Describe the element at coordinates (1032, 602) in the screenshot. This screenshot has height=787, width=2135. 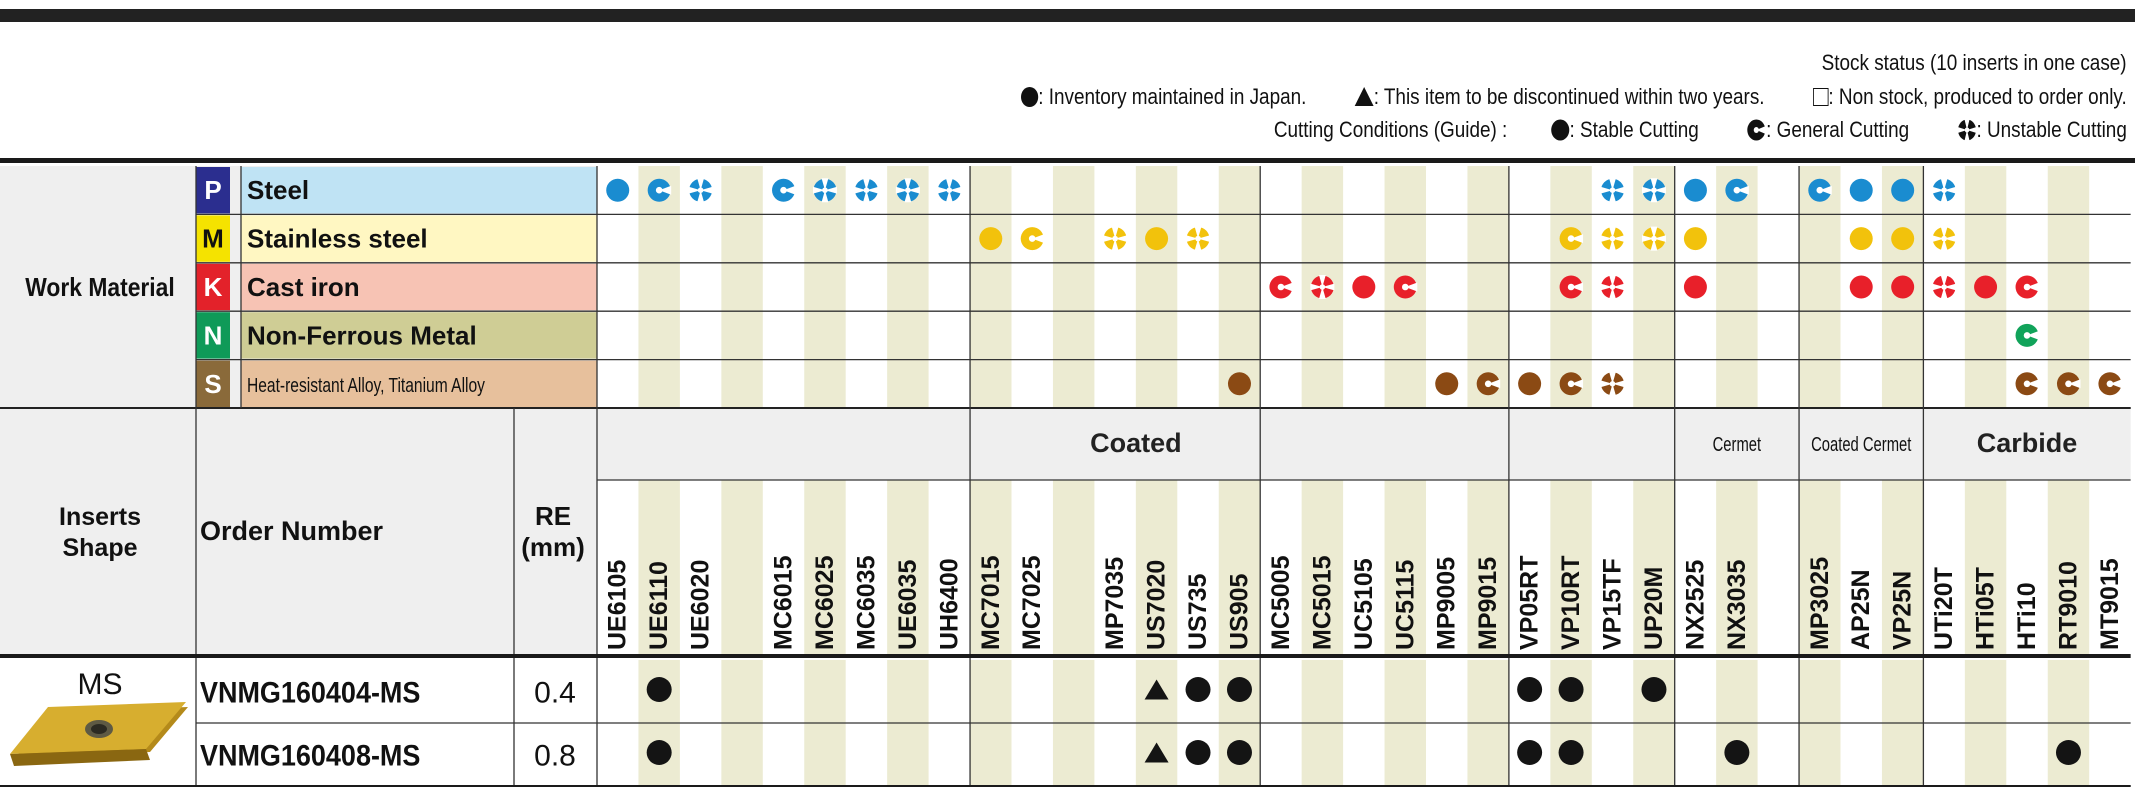
I see `grade-label: MC7025` at that location.